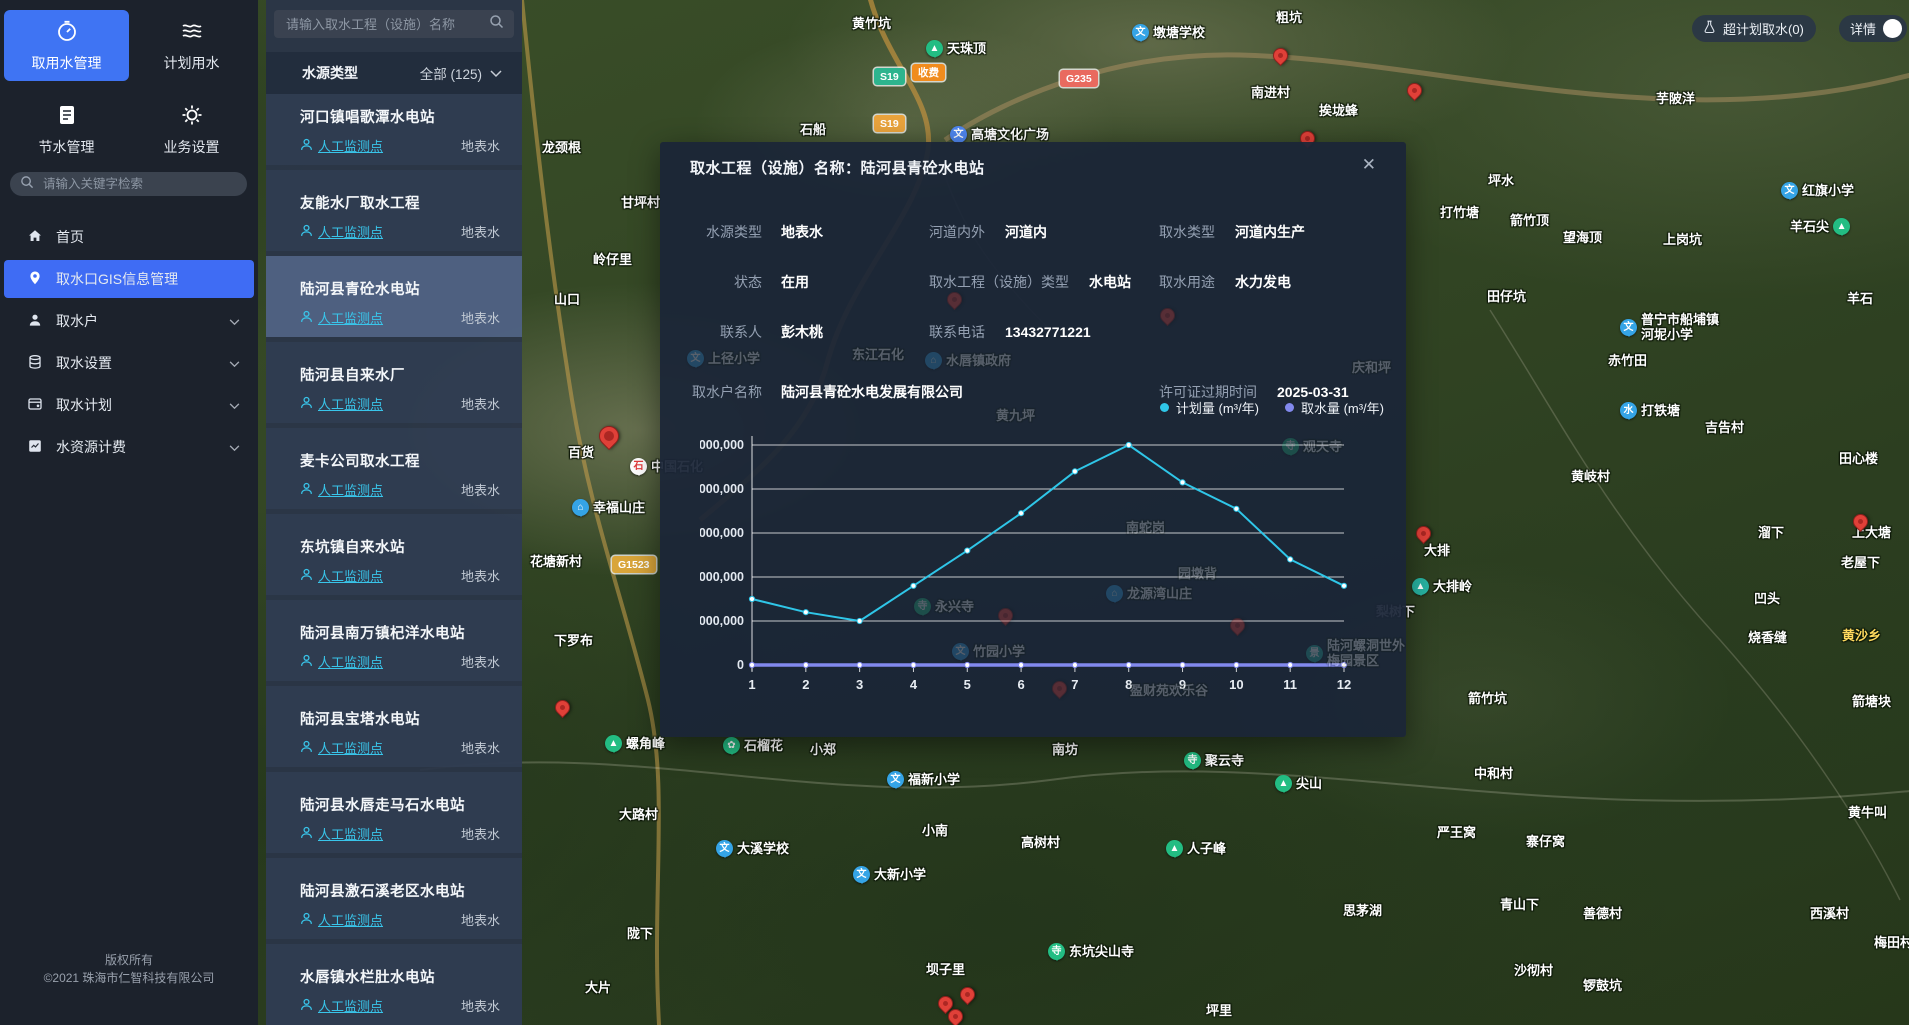  I want to click on detail-field: 取水用途 水力发电, so click(1225, 282).